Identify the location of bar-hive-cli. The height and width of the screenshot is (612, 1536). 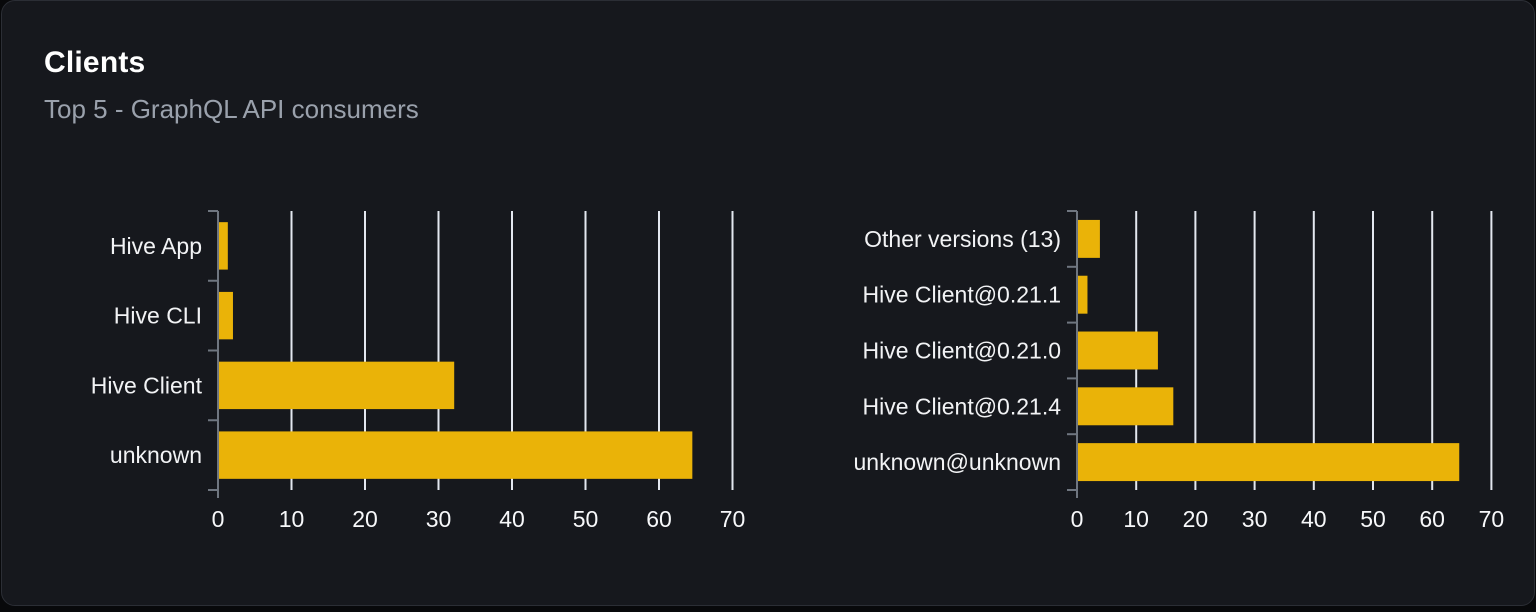
(226, 315).